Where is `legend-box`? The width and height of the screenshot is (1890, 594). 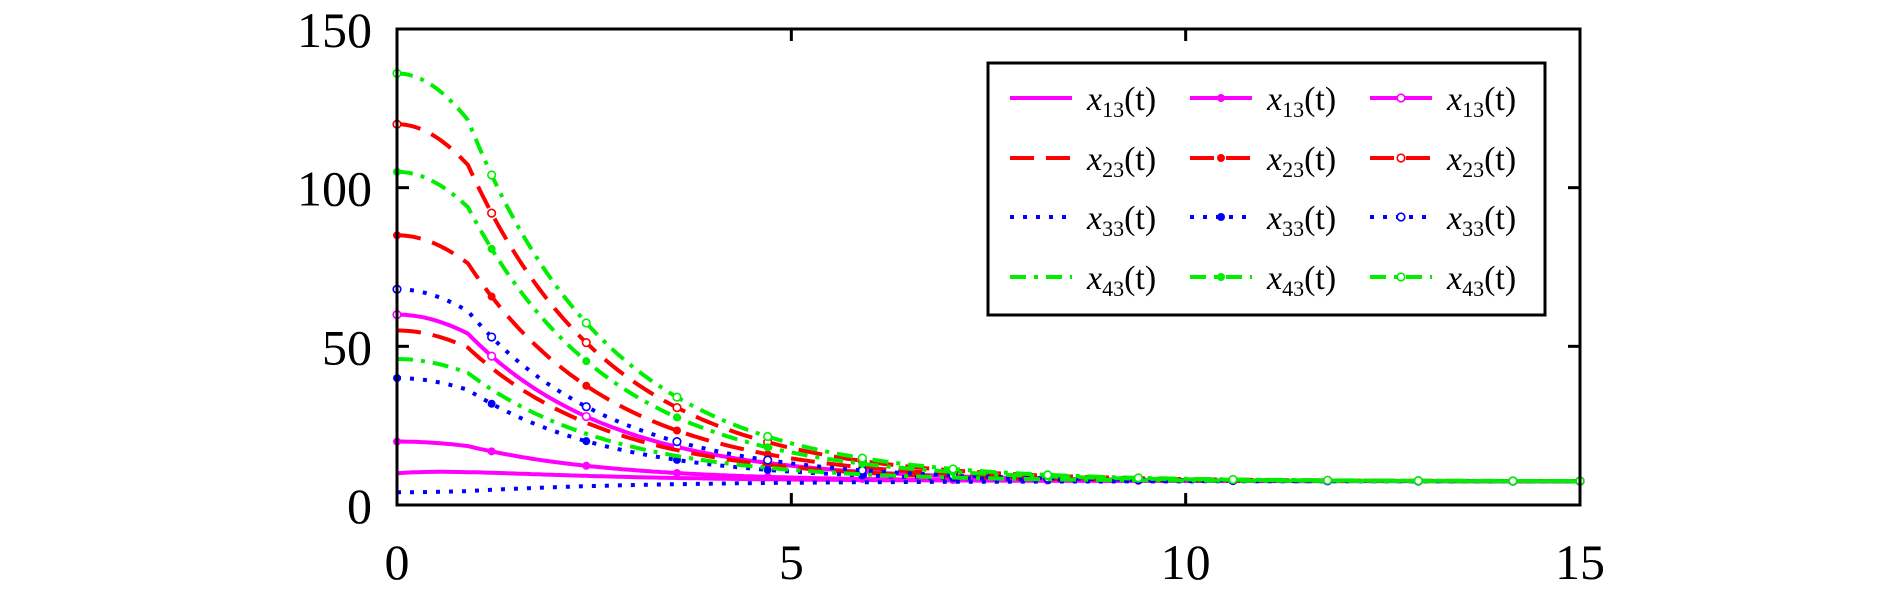 legend-box is located at coordinates (1266, 189).